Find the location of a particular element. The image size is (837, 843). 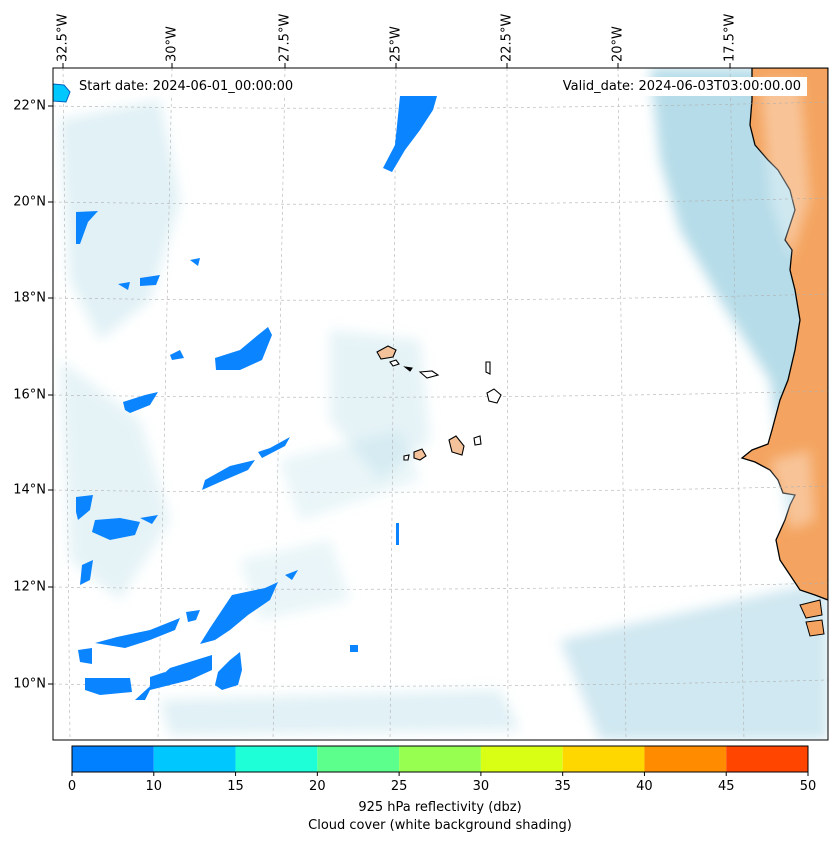

longitude-label: 30°W is located at coordinates (172, 44).